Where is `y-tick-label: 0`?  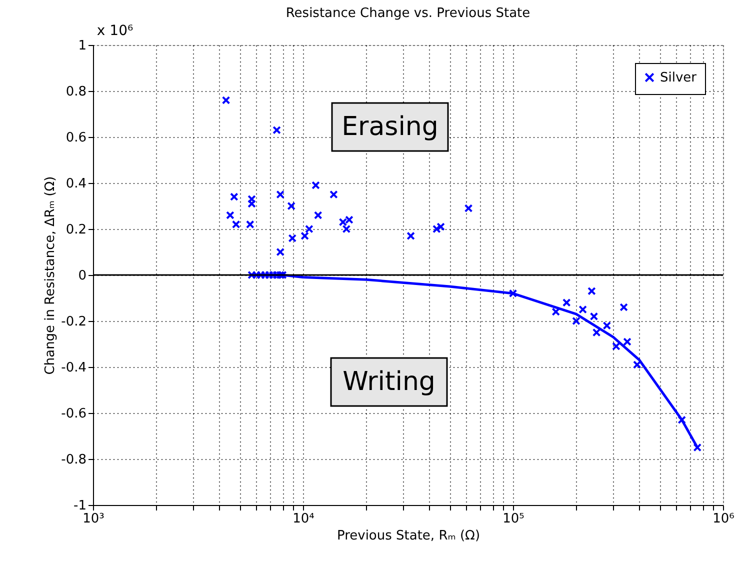 y-tick-label: 0 is located at coordinates (82, 276).